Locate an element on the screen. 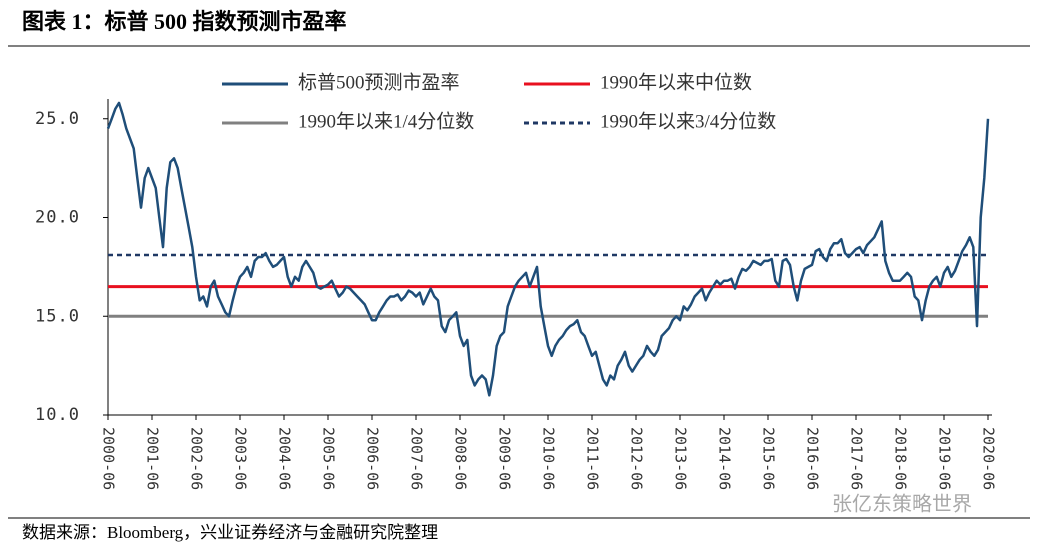  x-tick-label: 2013-06 is located at coordinates (681, 458).